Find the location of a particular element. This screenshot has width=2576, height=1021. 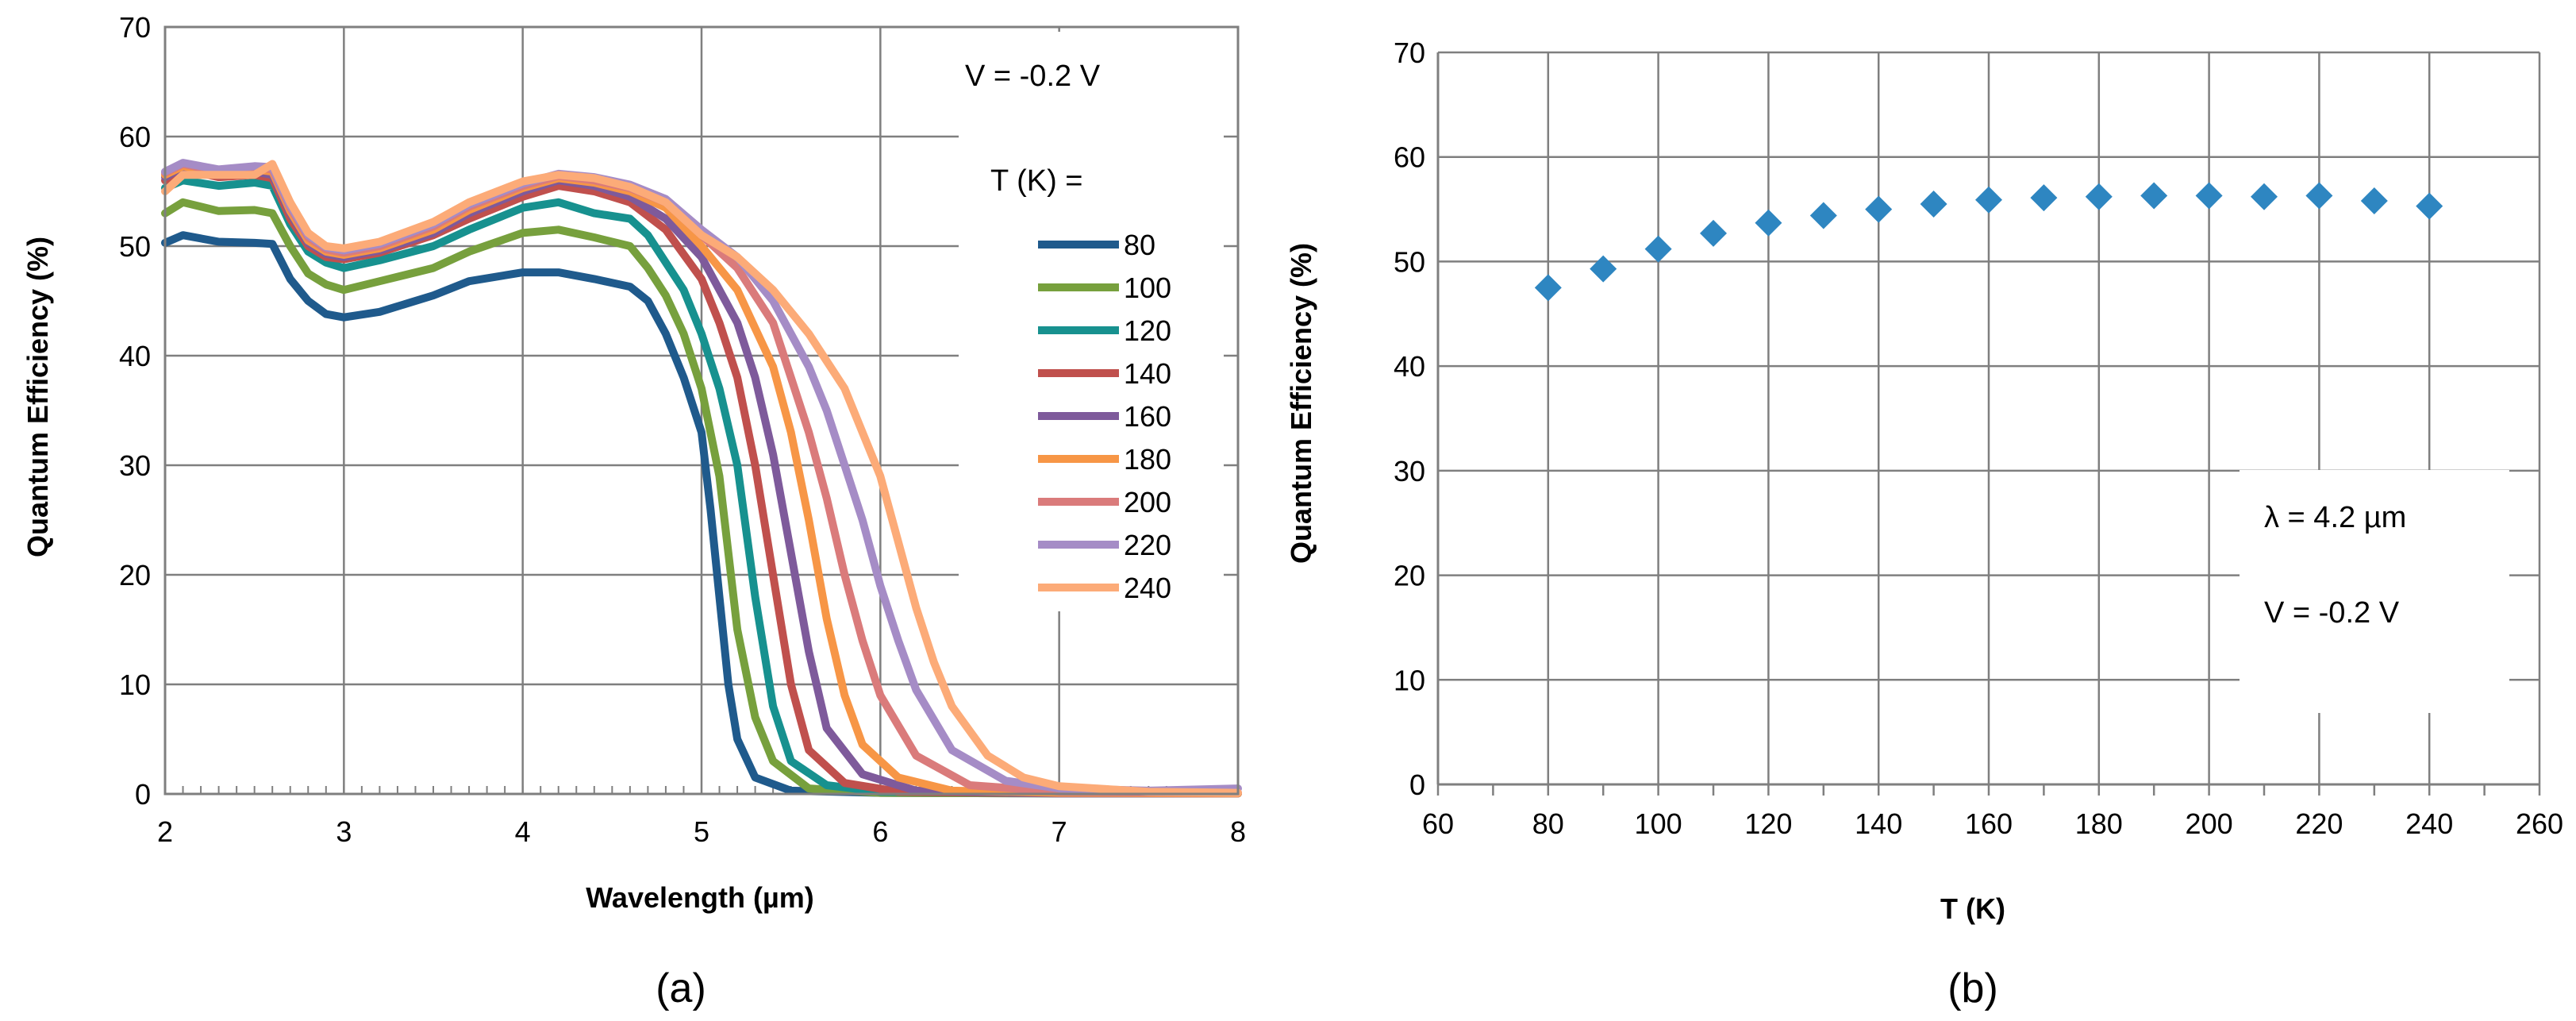

legend-label-120: 120 is located at coordinates (1147, 330).